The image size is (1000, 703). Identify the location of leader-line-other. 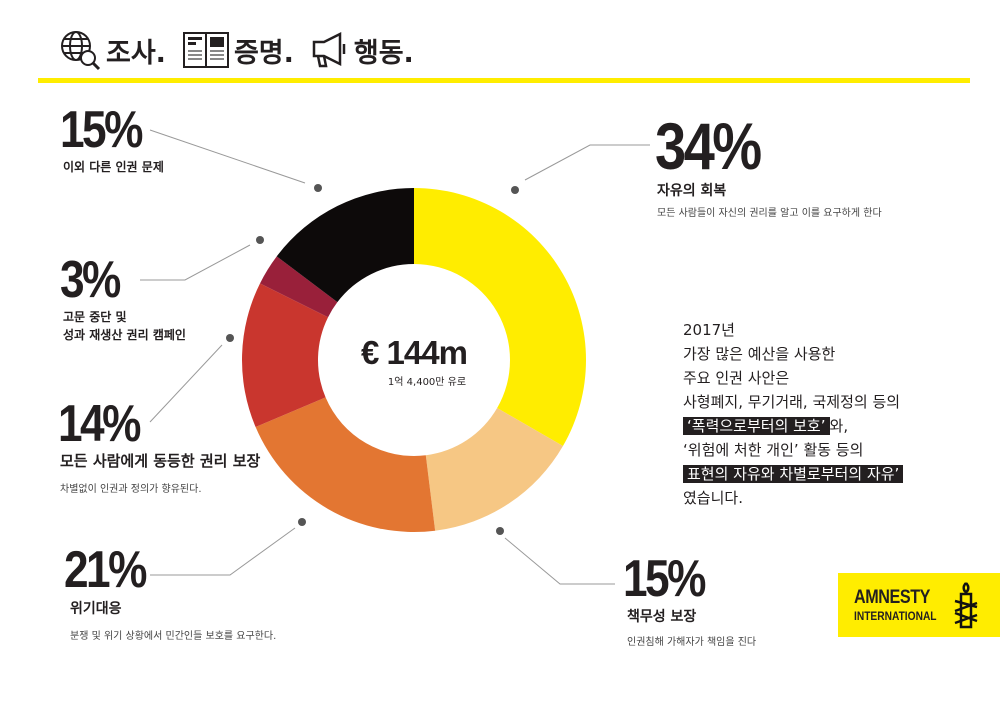
(227, 156).